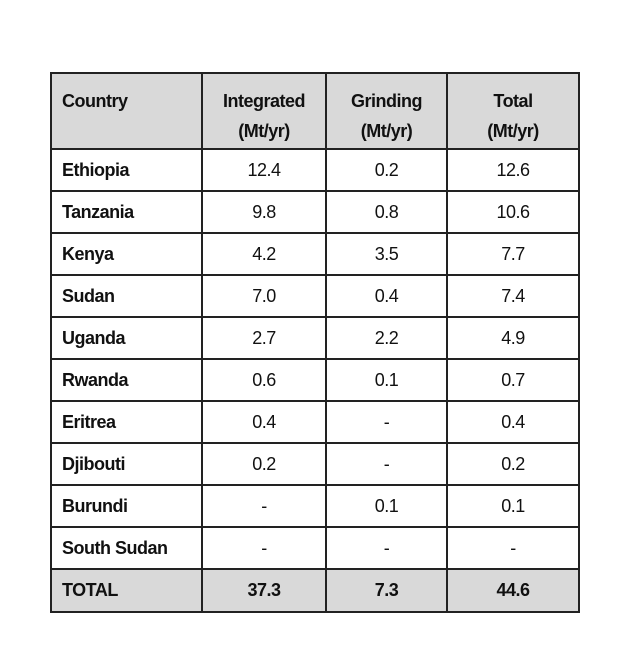  What do you see at coordinates (264, 296) in the screenshot?
I see `cell-integrated: 7.0` at bounding box center [264, 296].